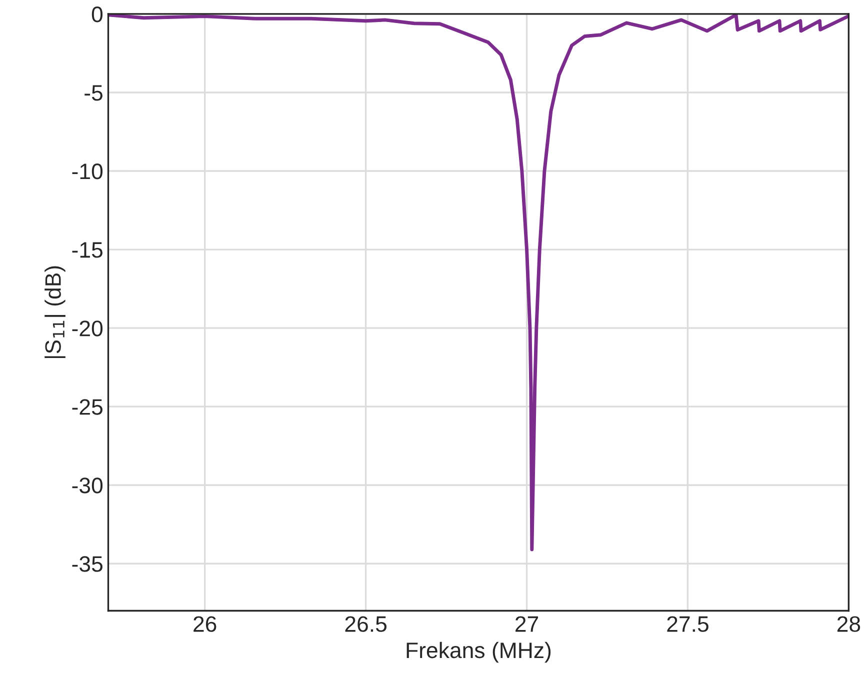 The image size is (866, 698). What do you see at coordinates (97, 14) in the screenshot?
I see `y-tick-label: 0` at bounding box center [97, 14].